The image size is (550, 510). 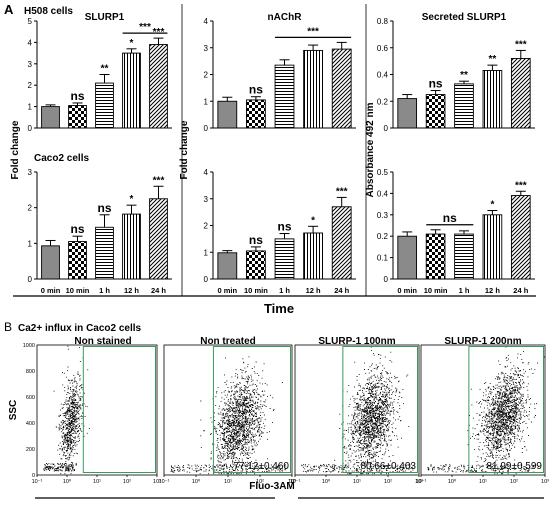 What do you see at coordinates (105, 17) in the screenshot?
I see `chart-title: SLURP1` at bounding box center [105, 17].